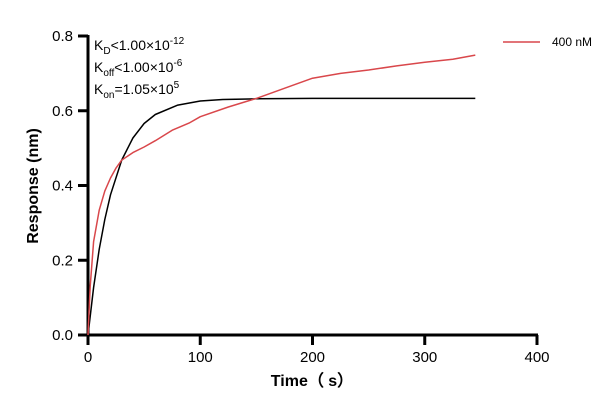 The width and height of the screenshot is (616, 412). What do you see at coordinates (200, 357) in the screenshot?
I see `x-tick-label: 100` at bounding box center [200, 357].